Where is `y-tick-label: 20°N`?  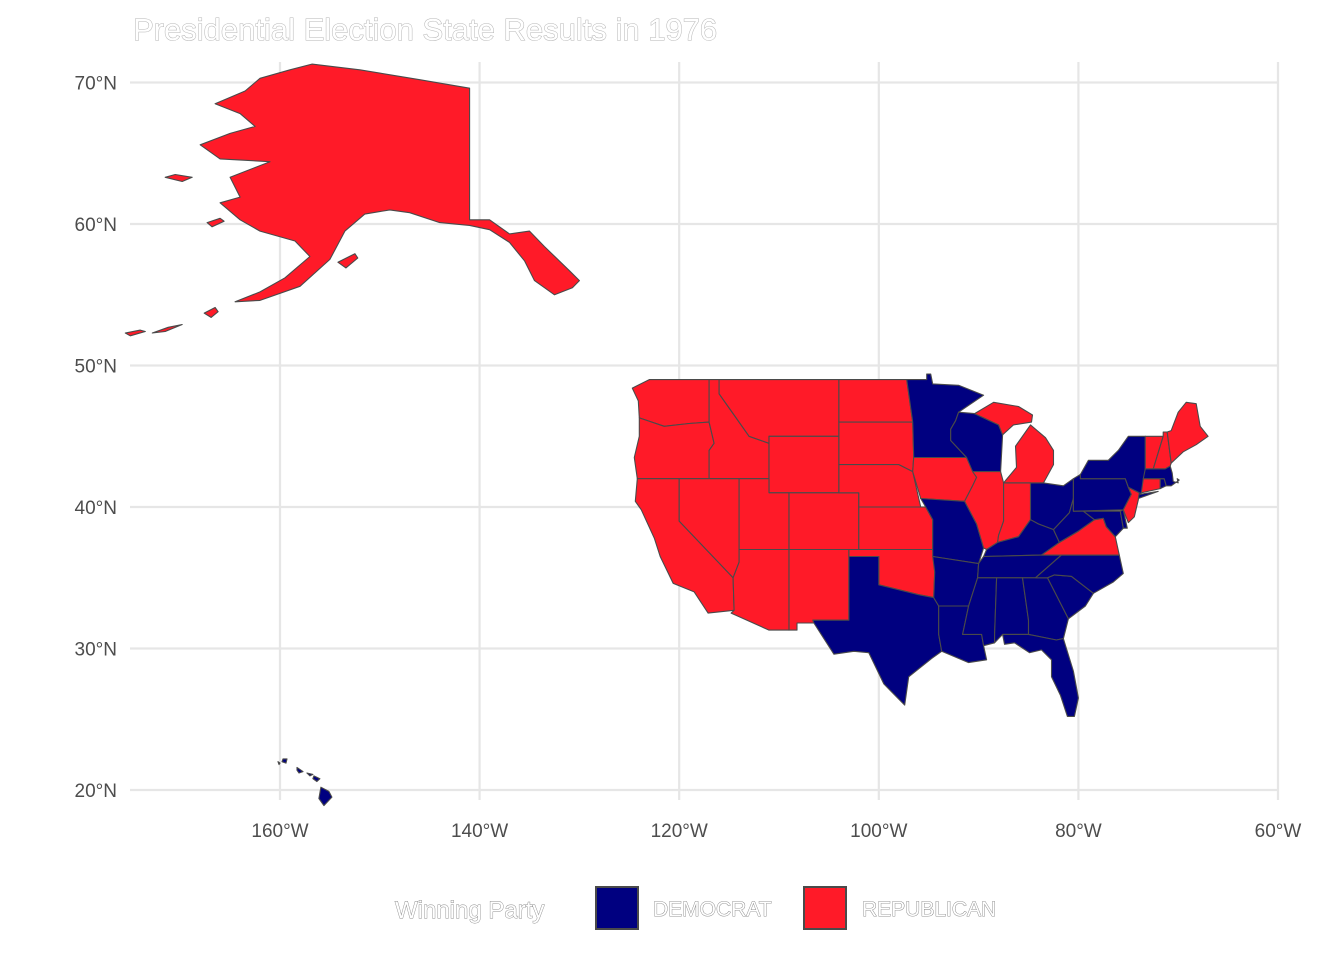 y-tick-label: 20°N is located at coordinates (96, 791).